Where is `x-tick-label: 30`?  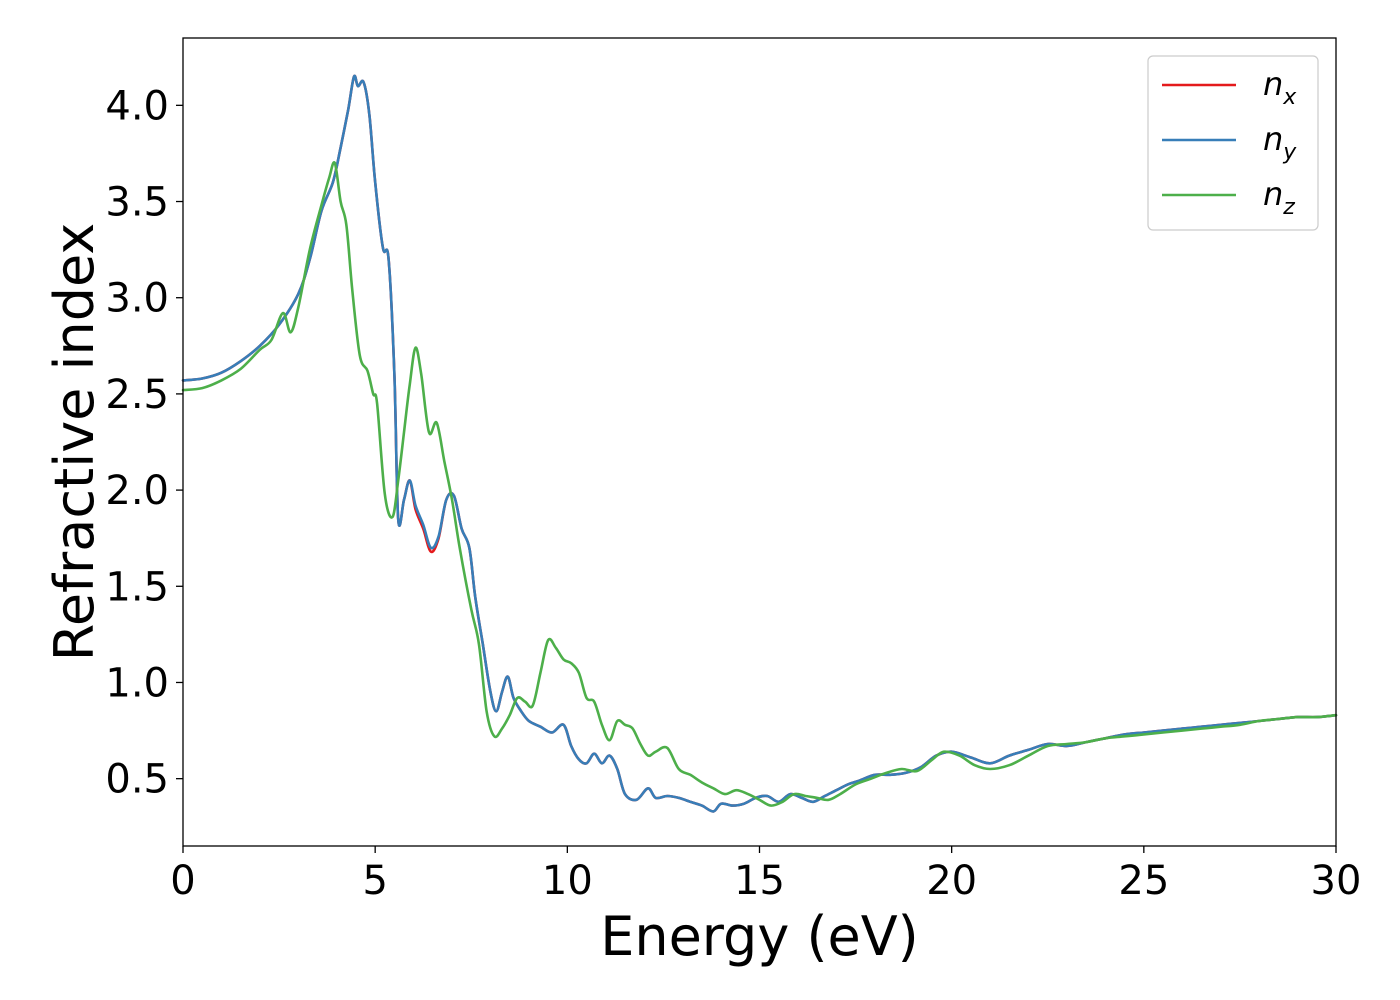 x-tick-label: 30 is located at coordinates (1336, 881).